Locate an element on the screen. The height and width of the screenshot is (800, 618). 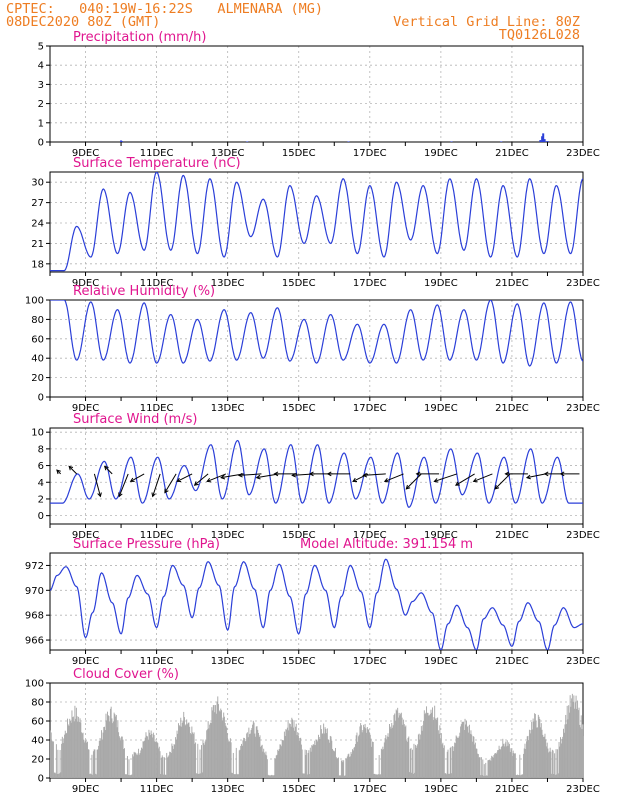
precip-ytick-label: 4 is located at coordinates (41, 66).